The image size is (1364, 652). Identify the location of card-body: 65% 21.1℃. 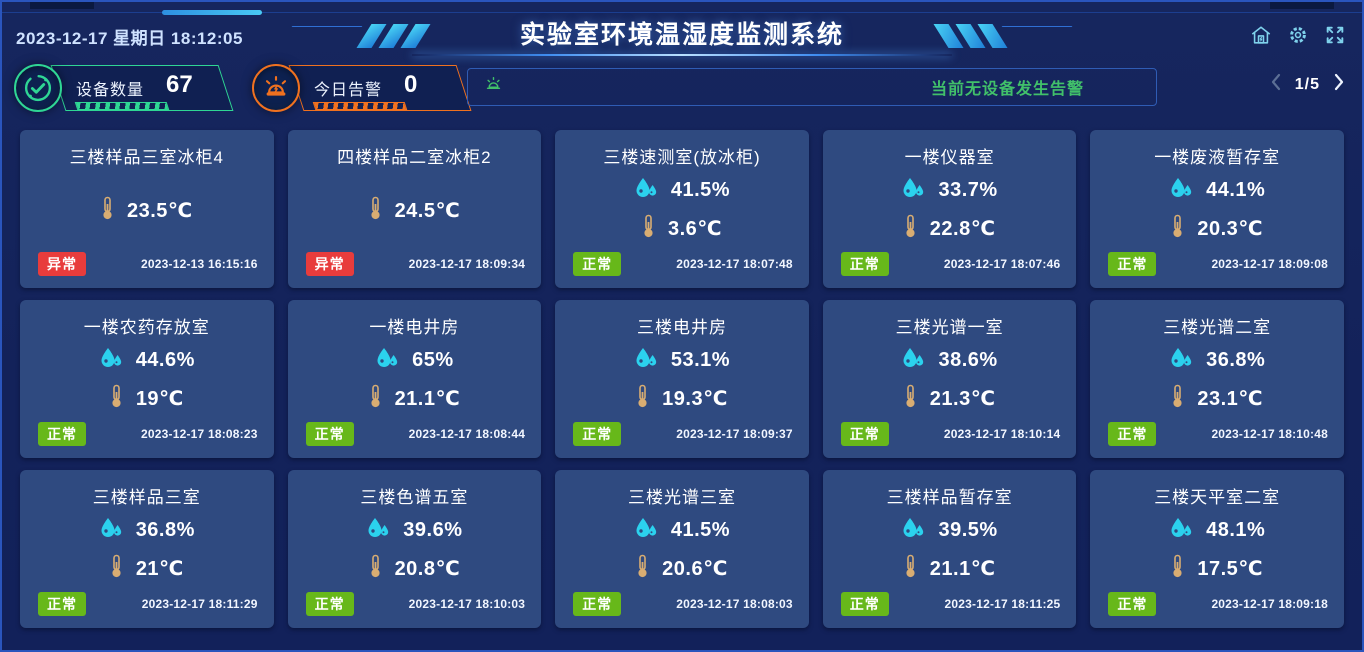
(415, 380).